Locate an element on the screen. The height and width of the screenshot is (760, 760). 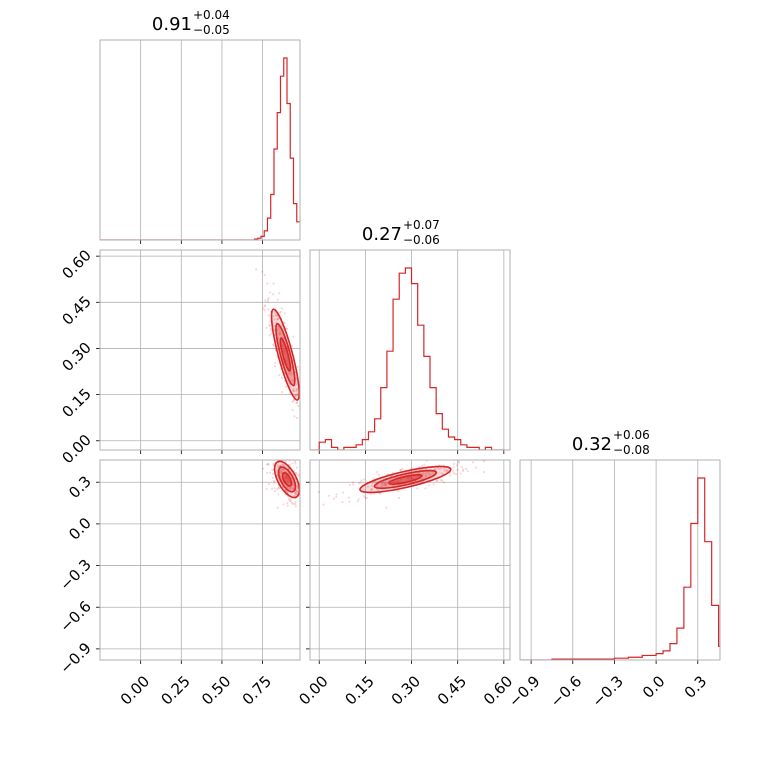
y-tick-label: −0.9 is located at coordinates (75, 658).